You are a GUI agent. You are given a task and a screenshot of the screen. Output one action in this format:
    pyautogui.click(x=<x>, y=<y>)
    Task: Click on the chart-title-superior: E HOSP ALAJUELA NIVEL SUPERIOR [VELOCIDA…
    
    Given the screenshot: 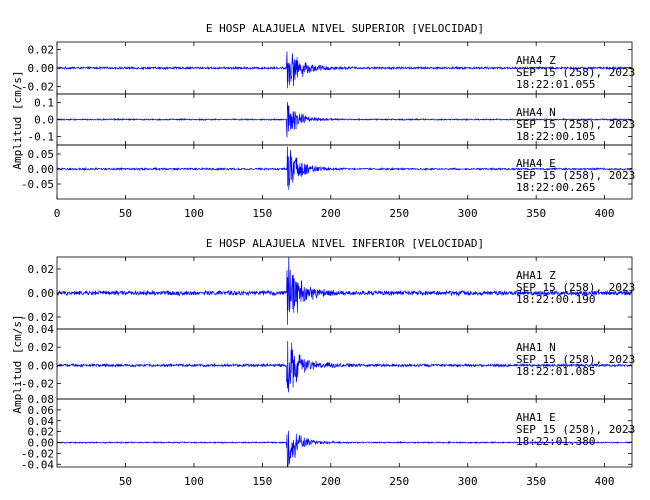 What is the action you would take?
    pyautogui.click(x=345, y=28)
    